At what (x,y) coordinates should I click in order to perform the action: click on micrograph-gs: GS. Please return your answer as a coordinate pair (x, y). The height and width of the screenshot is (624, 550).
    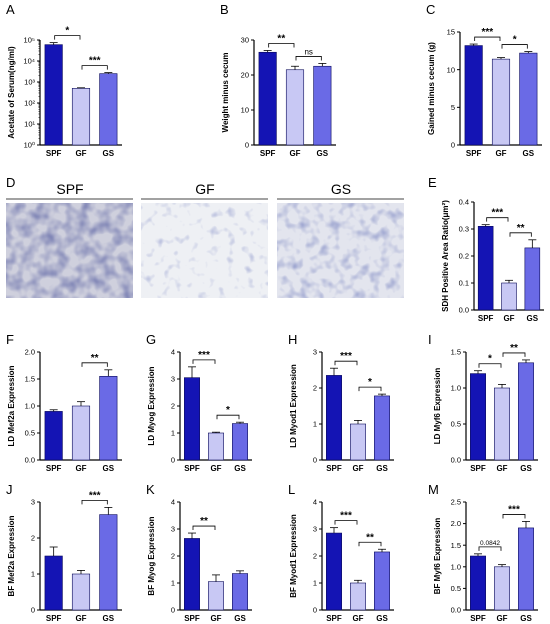
    Looking at the image, I should click on (340, 239).